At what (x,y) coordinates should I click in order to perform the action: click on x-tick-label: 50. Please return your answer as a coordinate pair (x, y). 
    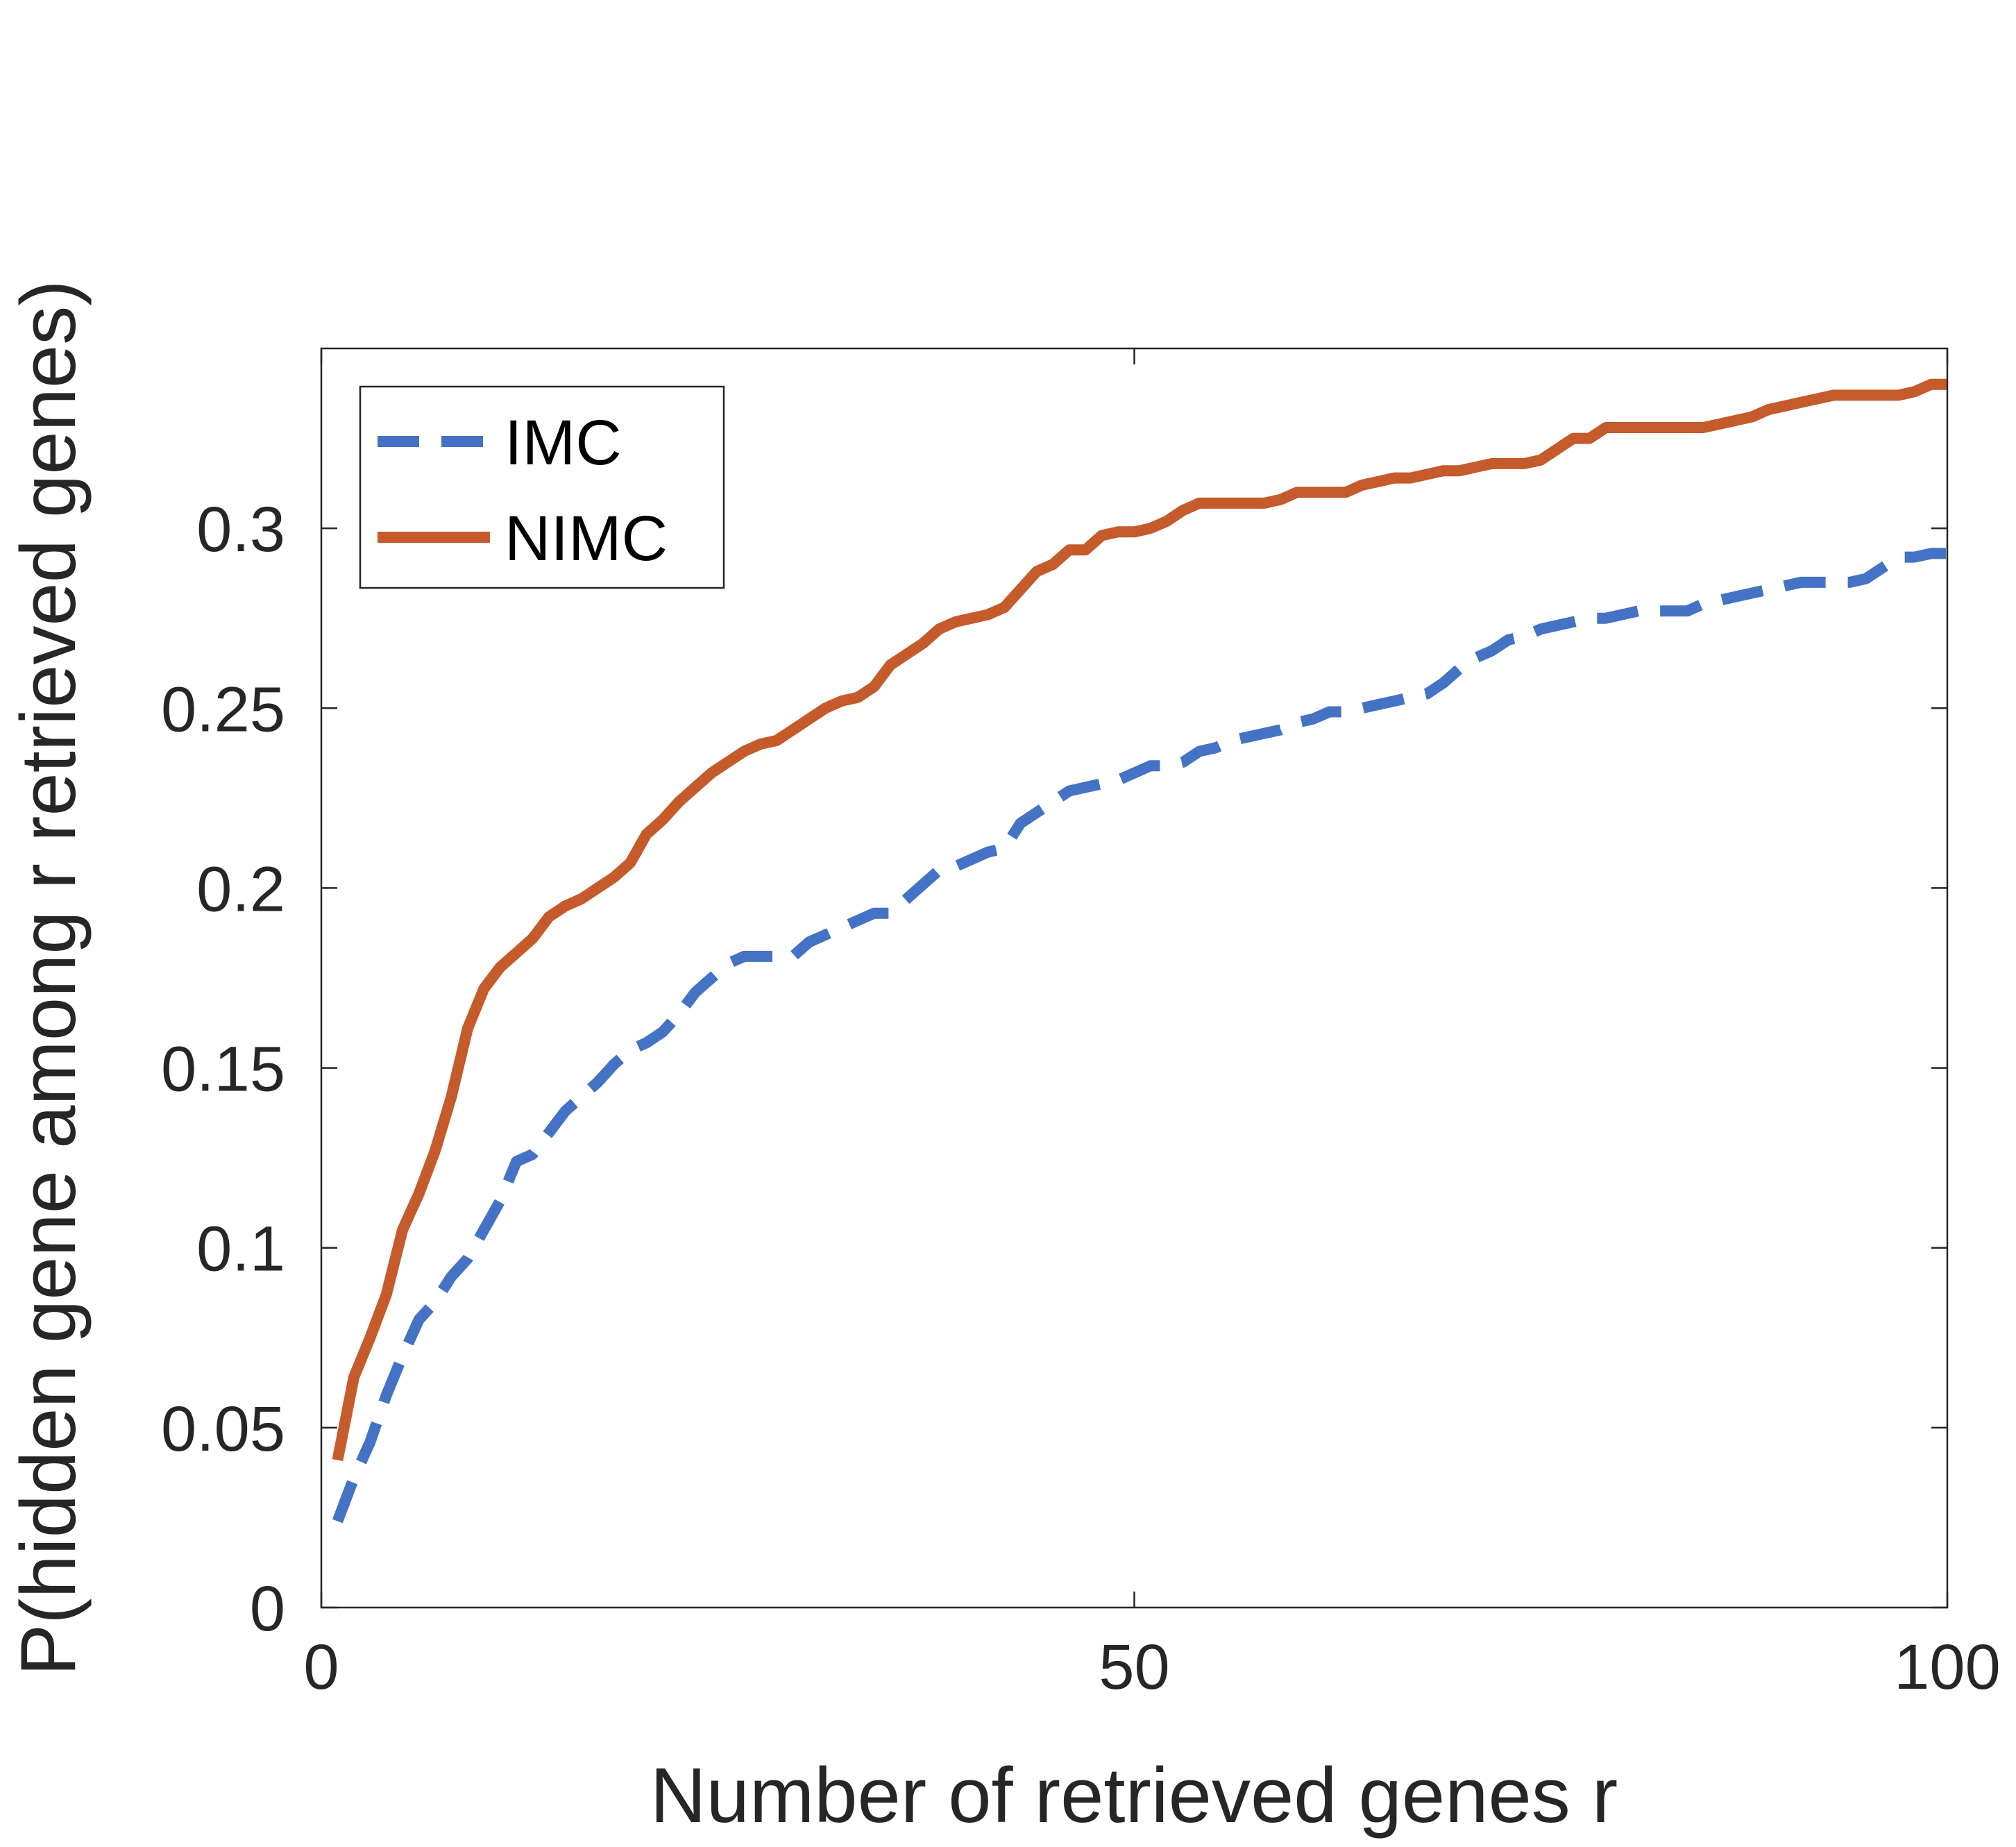
    Looking at the image, I should click on (1134, 1667).